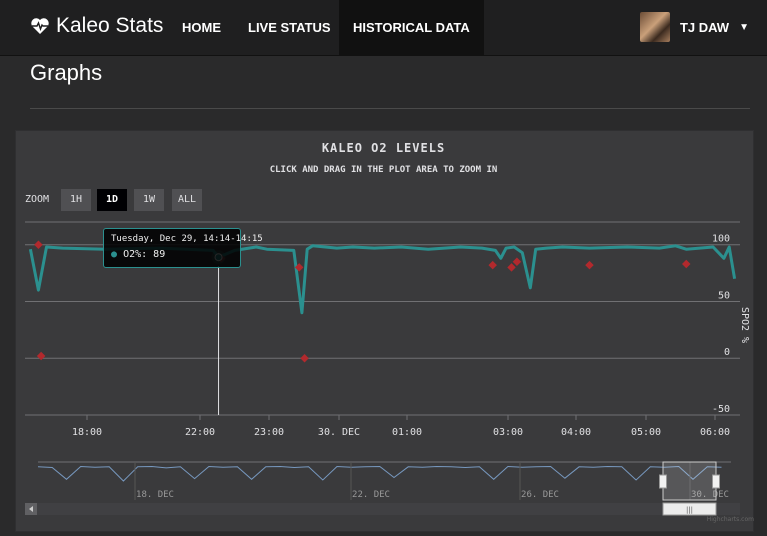 Image resolution: width=767 pixels, height=536 pixels. Describe the element at coordinates (200, 432) in the screenshot. I see `x-tick-label: 22:00` at that location.